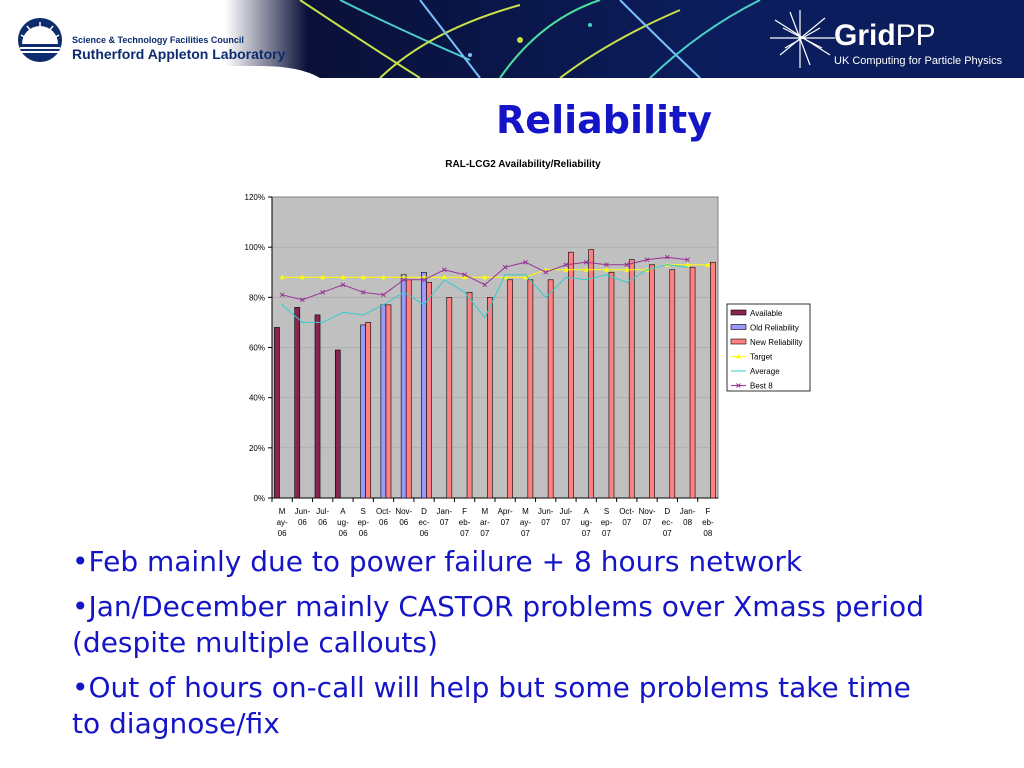 This screenshot has width=1024, height=768. What do you see at coordinates (445, 517) in the screenshot?
I see `x-tick-label: Jan-07` at bounding box center [445, 517].